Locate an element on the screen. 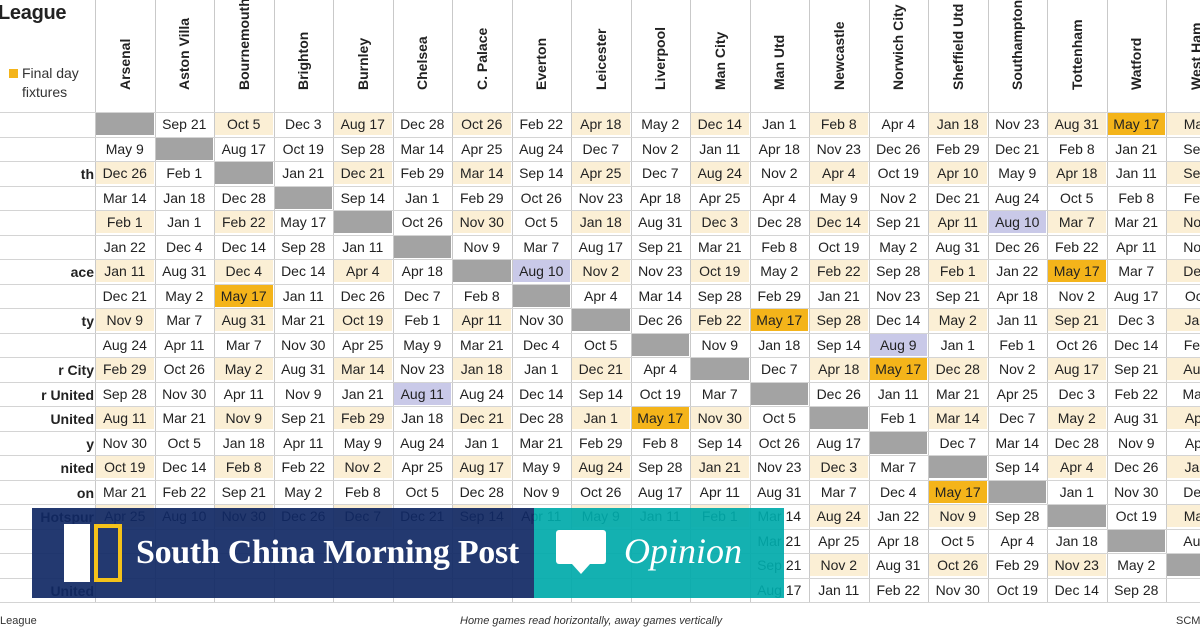 This screenshot has height=630, width=1200. fixture-cell: May 9 is located at coordinates (838, 197).